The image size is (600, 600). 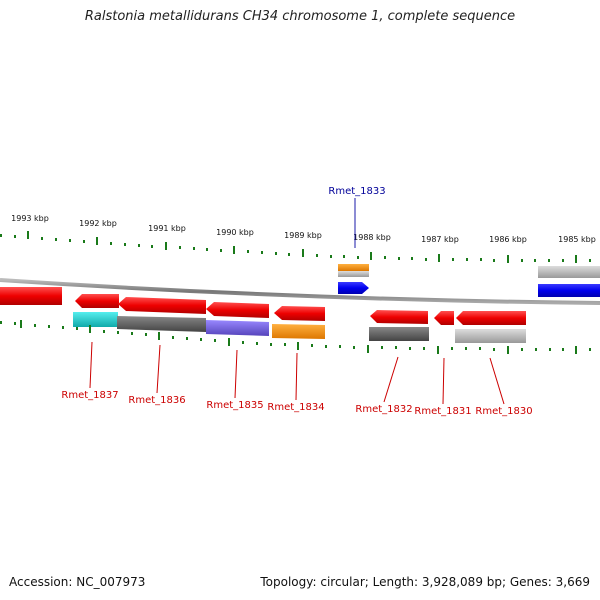 I want to click on accession-text: Accession: NC_007973, so click(x=77, y=582).